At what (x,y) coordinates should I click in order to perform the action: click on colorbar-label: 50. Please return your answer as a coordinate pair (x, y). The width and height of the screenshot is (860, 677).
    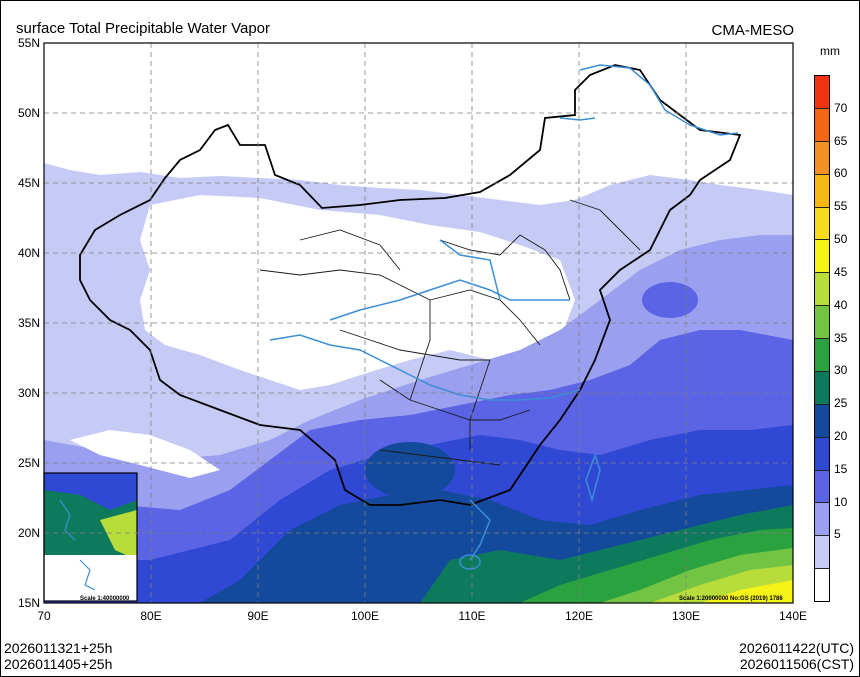
    Looking at the image, I should click on (841, 239).